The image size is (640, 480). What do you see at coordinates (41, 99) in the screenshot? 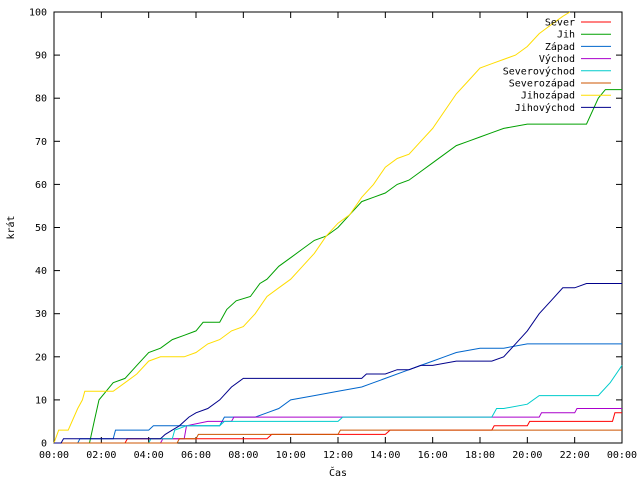
I see `y-tick-label: 80` at bounding box center [41, 99].